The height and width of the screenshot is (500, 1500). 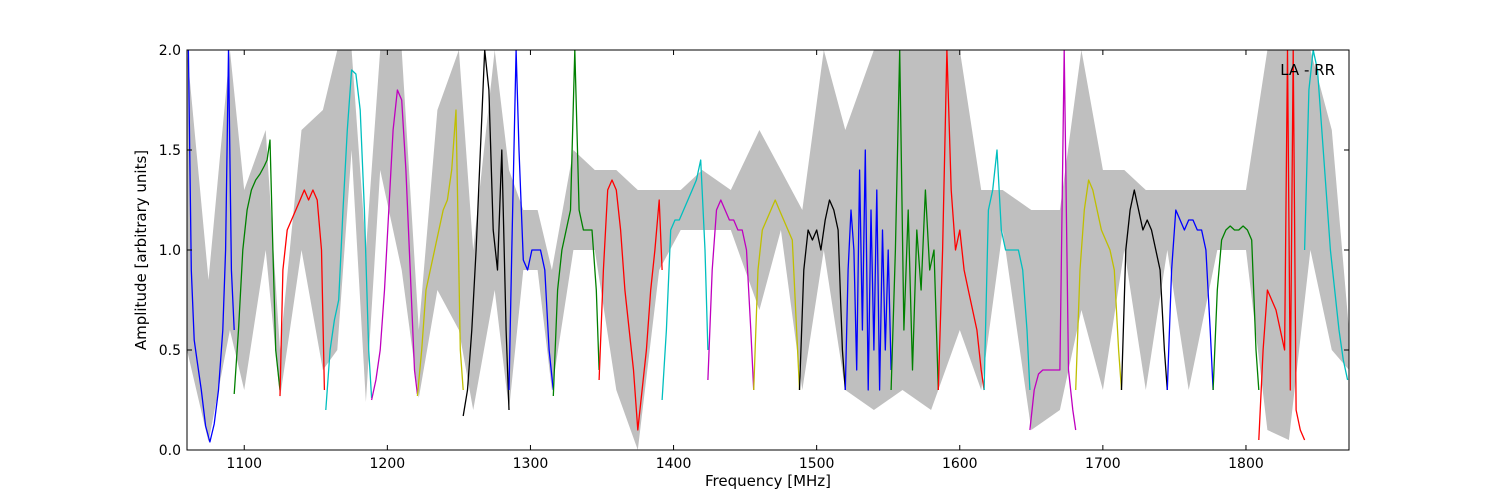 What do you see at coordinates (170, 51) in the screenshot?
I see `y-tick-label: 2.0` at bounding box center [170, 51].